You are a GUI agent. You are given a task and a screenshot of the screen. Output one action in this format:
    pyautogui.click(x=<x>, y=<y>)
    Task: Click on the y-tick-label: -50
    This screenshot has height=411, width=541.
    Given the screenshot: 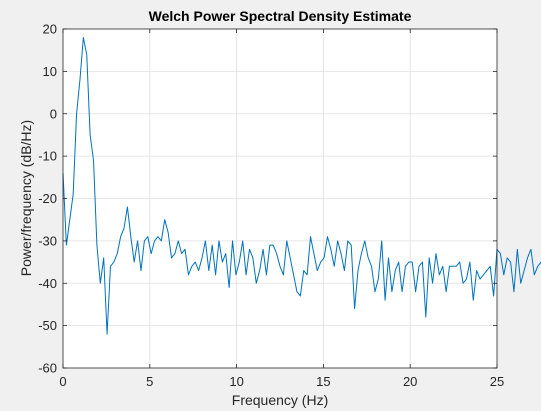 What is the action you would take?
    pyautogui.click(x=47, y=325)
    